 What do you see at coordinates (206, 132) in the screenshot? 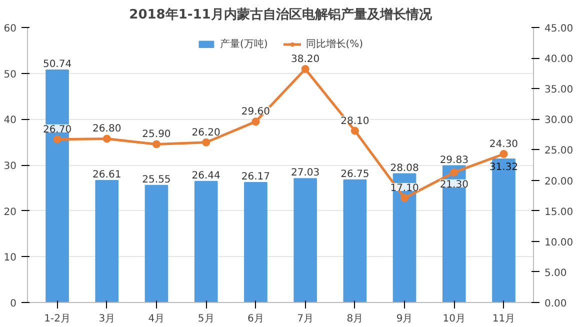
I see `data-label: 26.20` at bounding box center [206, 132].